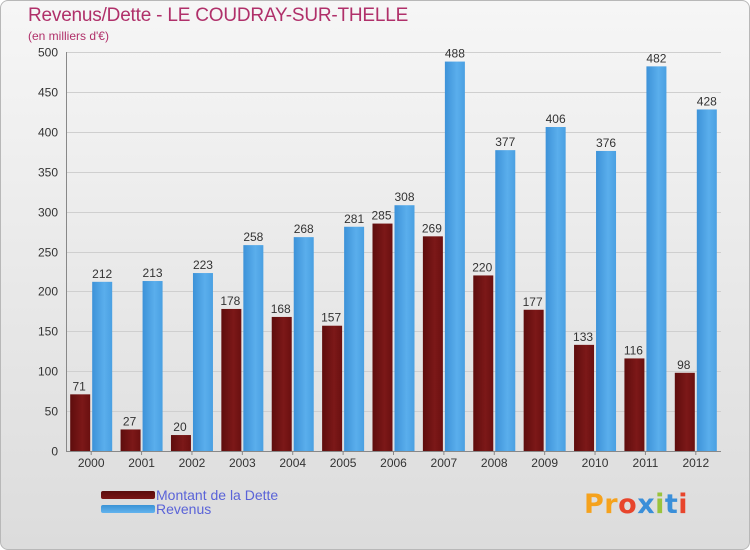 The height and width of the screenshot is (550, 750). Describe the element at coordinates (432, 228) in the screenshot. I see `data-label-dette: 269` at that location.